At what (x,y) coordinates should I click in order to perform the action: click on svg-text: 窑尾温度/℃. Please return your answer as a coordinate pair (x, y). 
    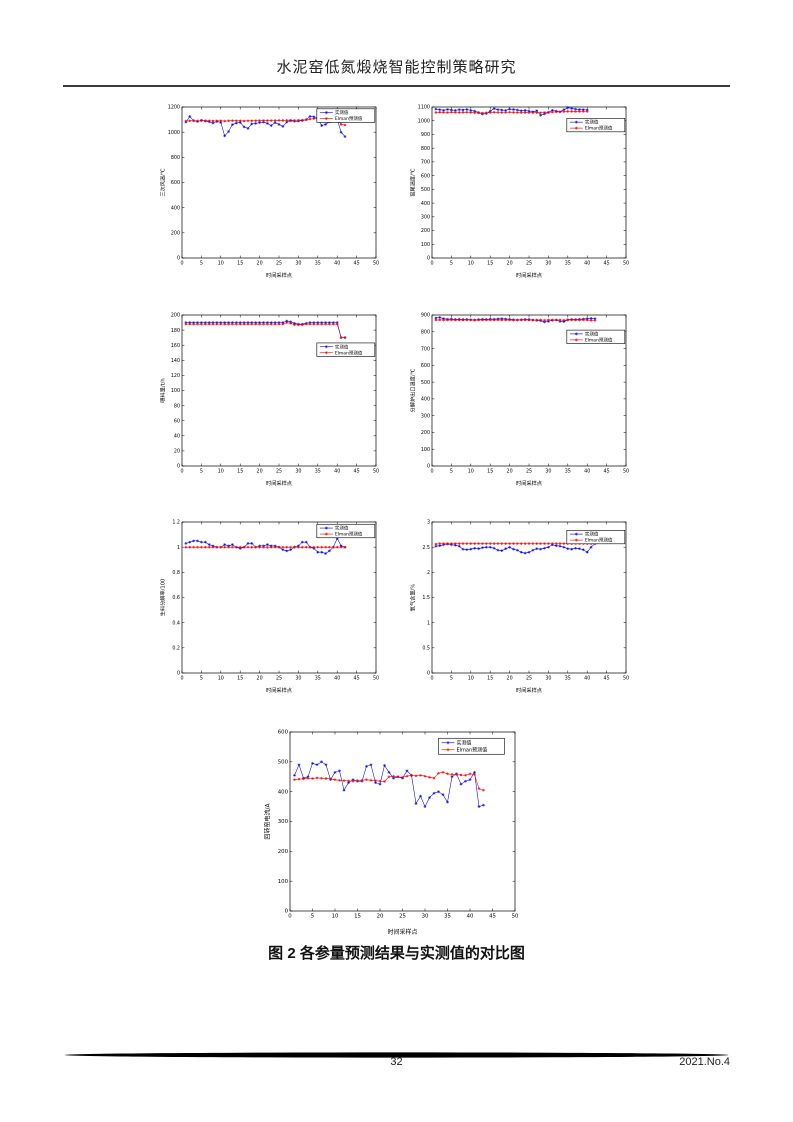
    Looking at the image, I should click on (413, 182).